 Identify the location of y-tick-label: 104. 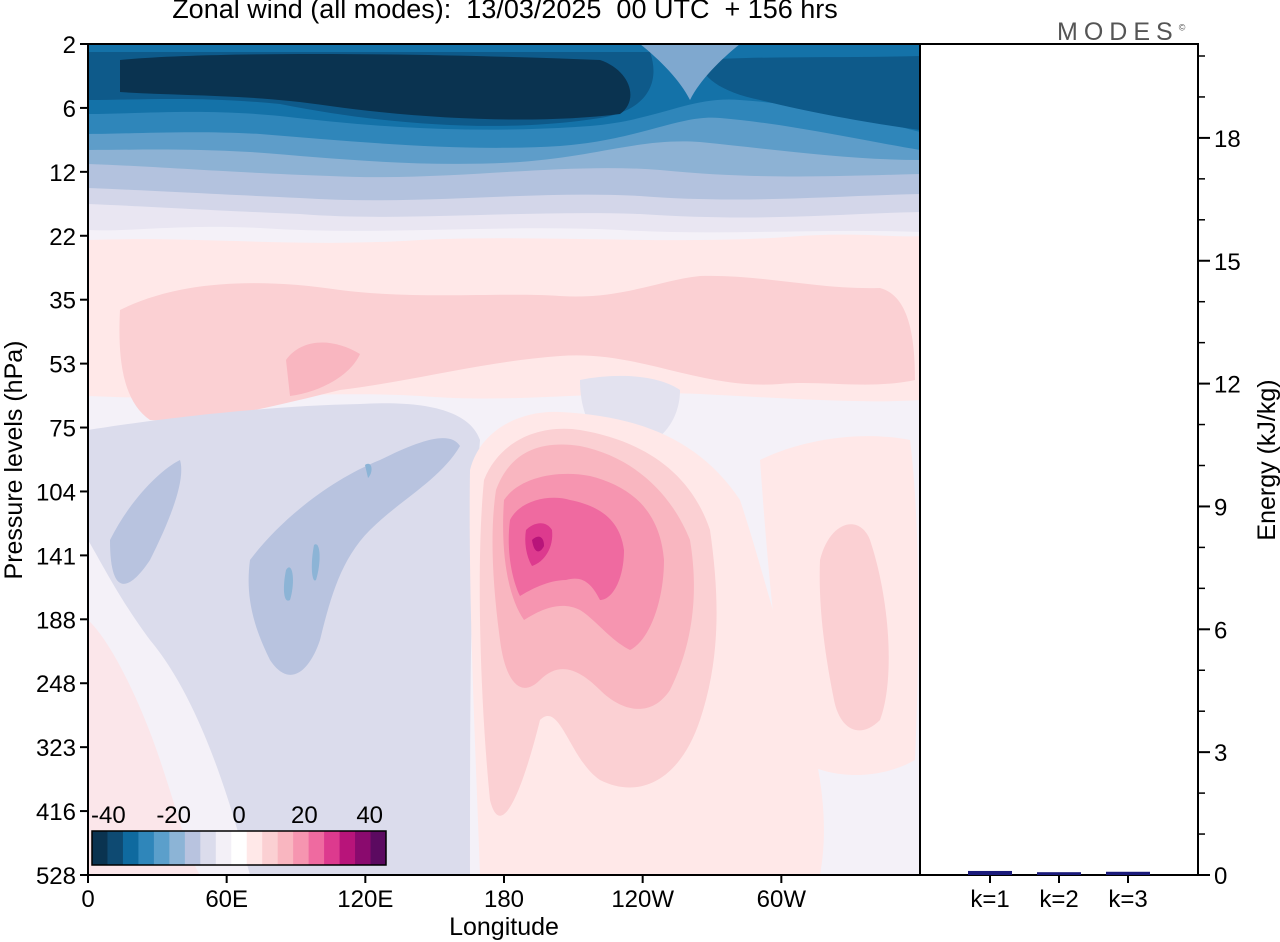
(56, 492).